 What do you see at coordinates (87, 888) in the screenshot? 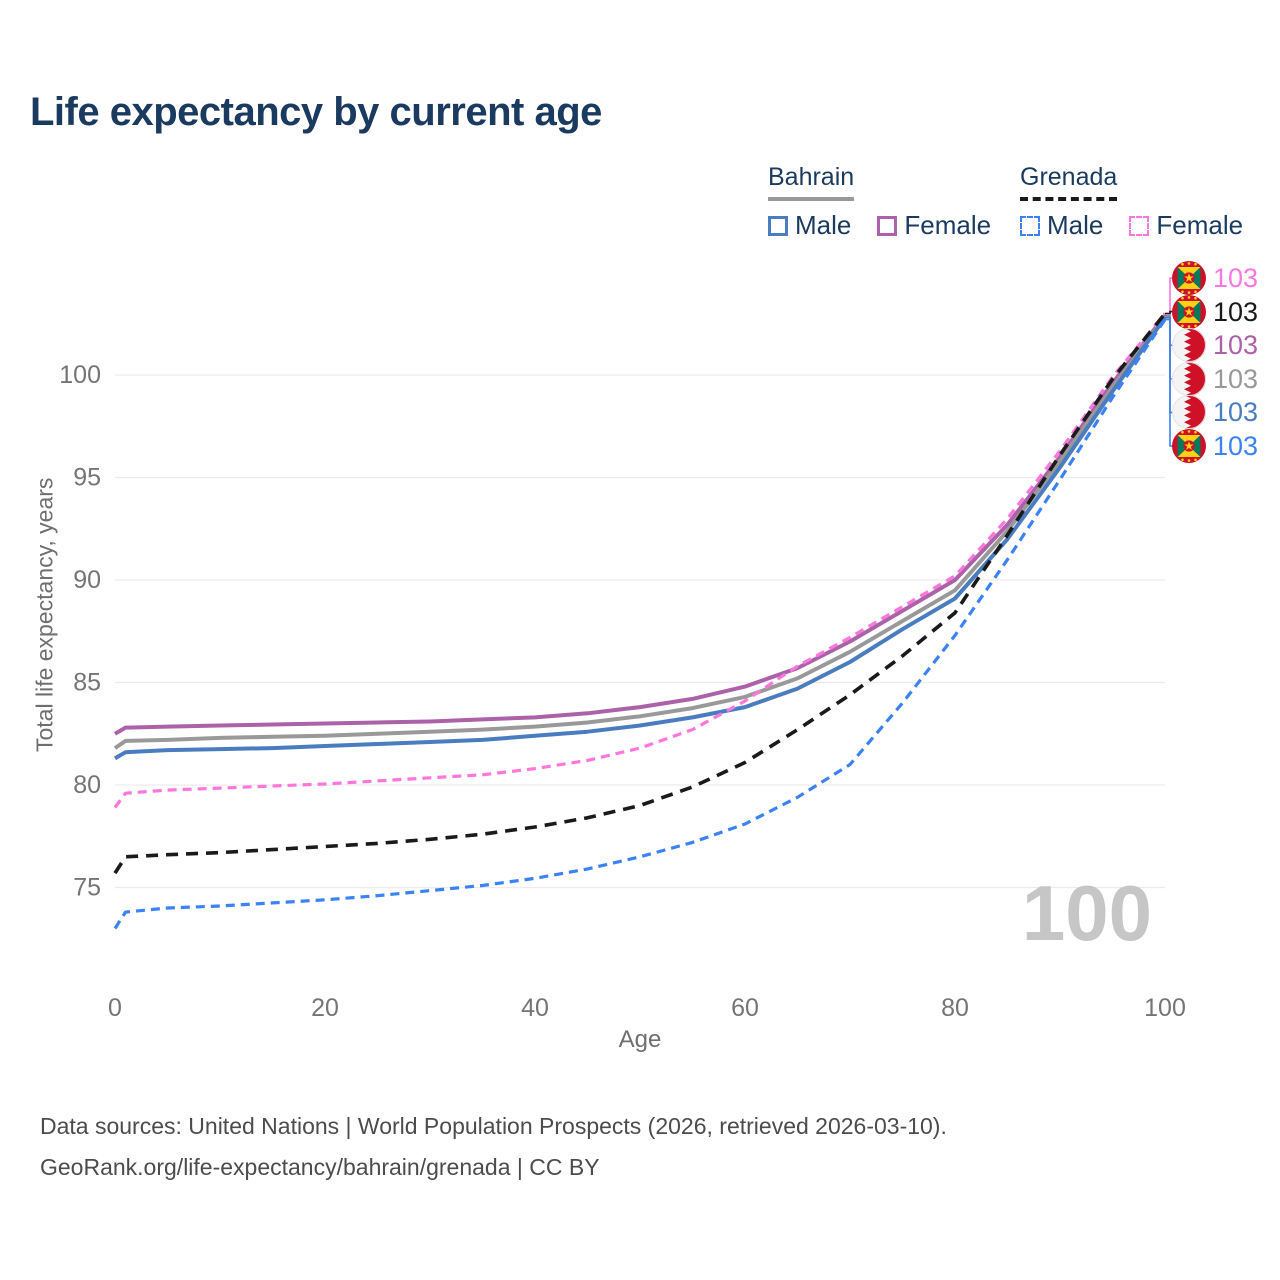
I see `y-tick-label: 75` at bounding box center [87, 888].